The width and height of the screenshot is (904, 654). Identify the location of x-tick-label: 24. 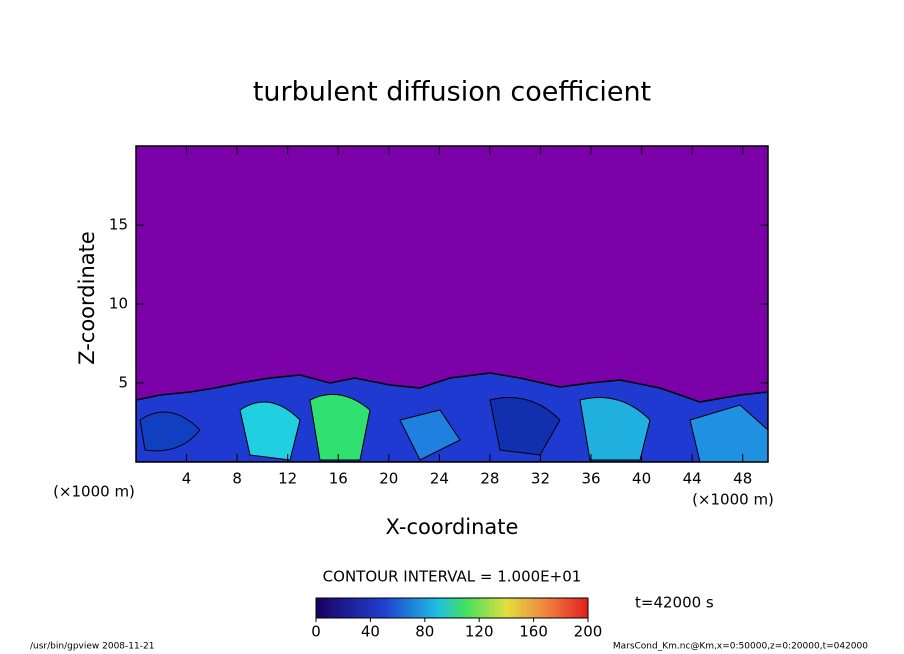
(439, 479).